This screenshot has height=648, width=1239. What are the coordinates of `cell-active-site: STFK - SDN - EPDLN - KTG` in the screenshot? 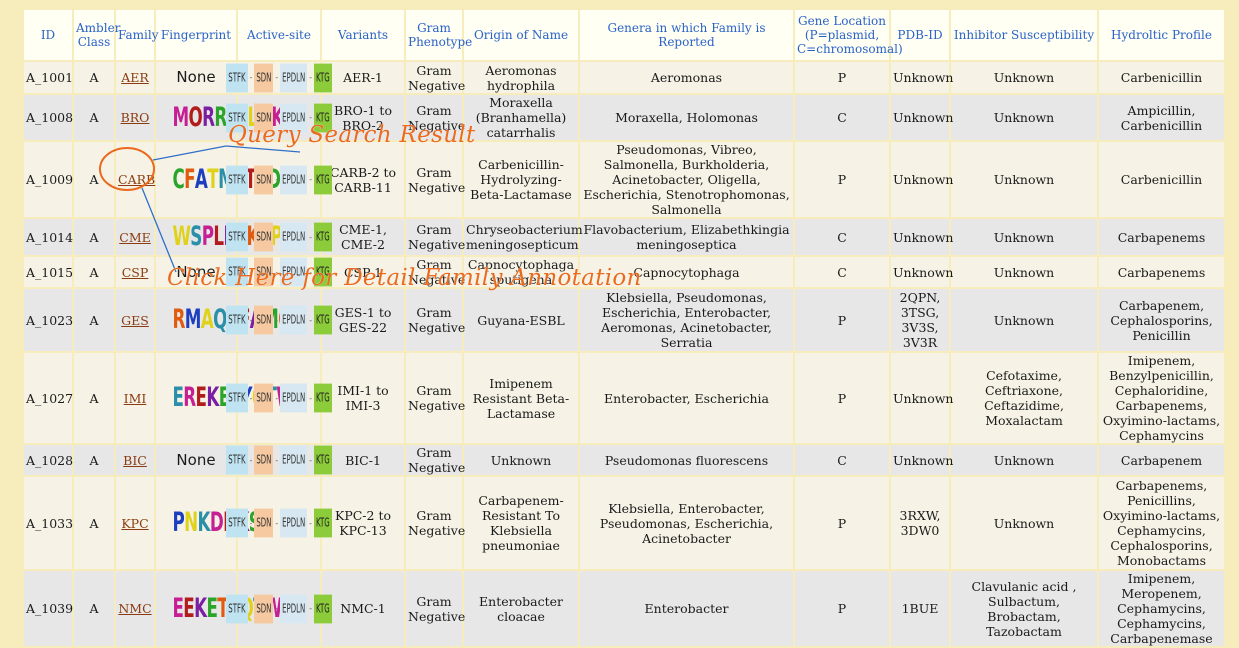 It's located at (279, 77).